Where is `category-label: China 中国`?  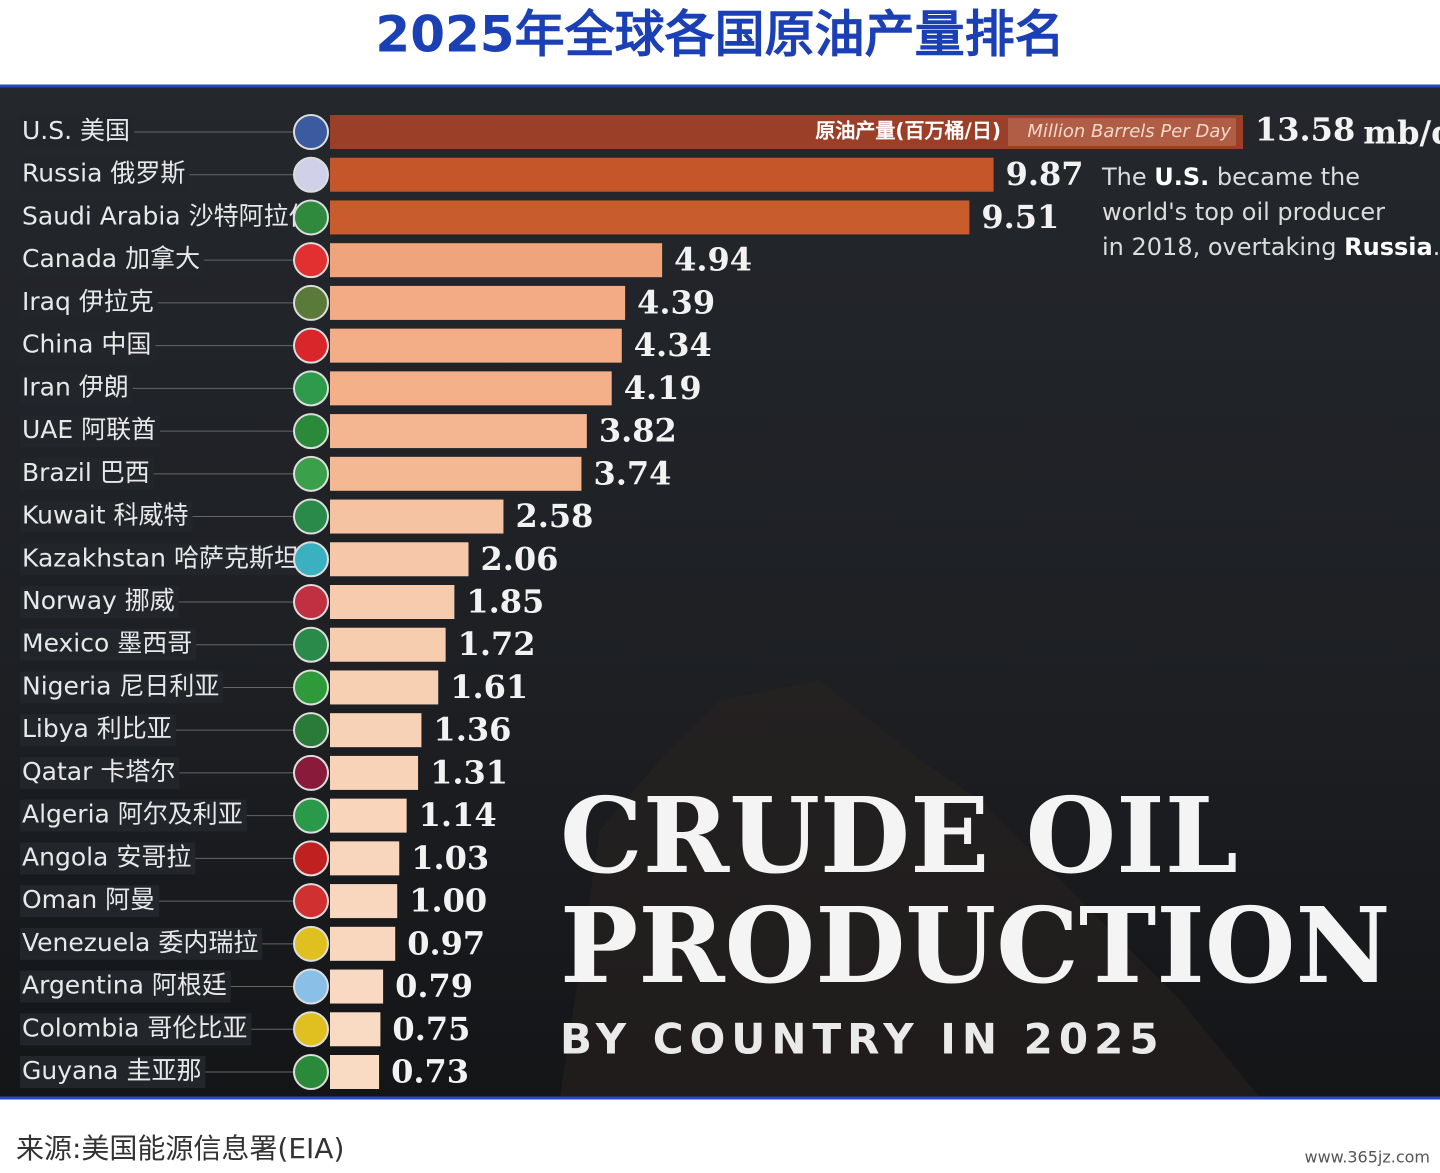
category-label: China 中国 is located at coordinates (86, 344).